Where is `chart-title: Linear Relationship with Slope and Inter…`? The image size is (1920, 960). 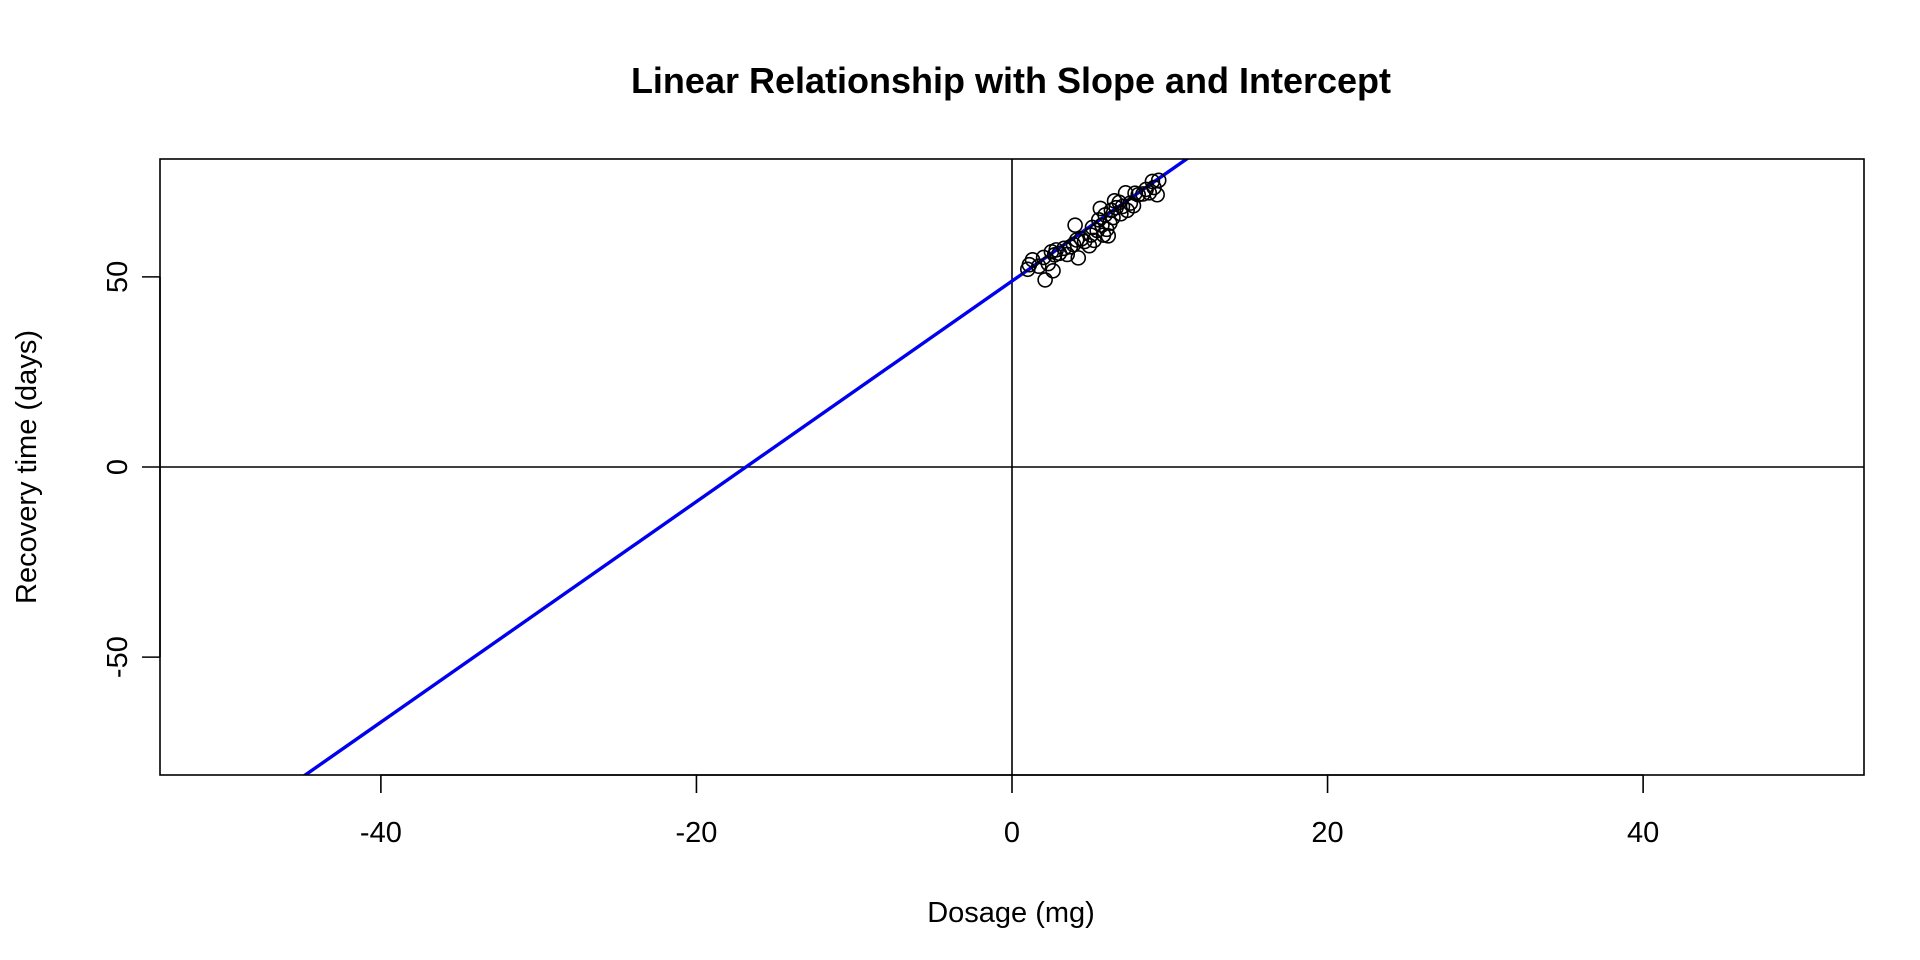 chart-title: Linear Relationship with Slope and Inter… is located at coordinates (1011, 80).